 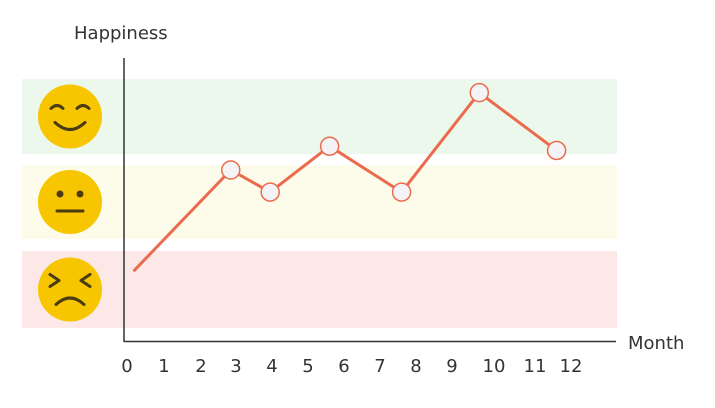 I want to click on x-tick-label: 12, so click(x=571, y=366).